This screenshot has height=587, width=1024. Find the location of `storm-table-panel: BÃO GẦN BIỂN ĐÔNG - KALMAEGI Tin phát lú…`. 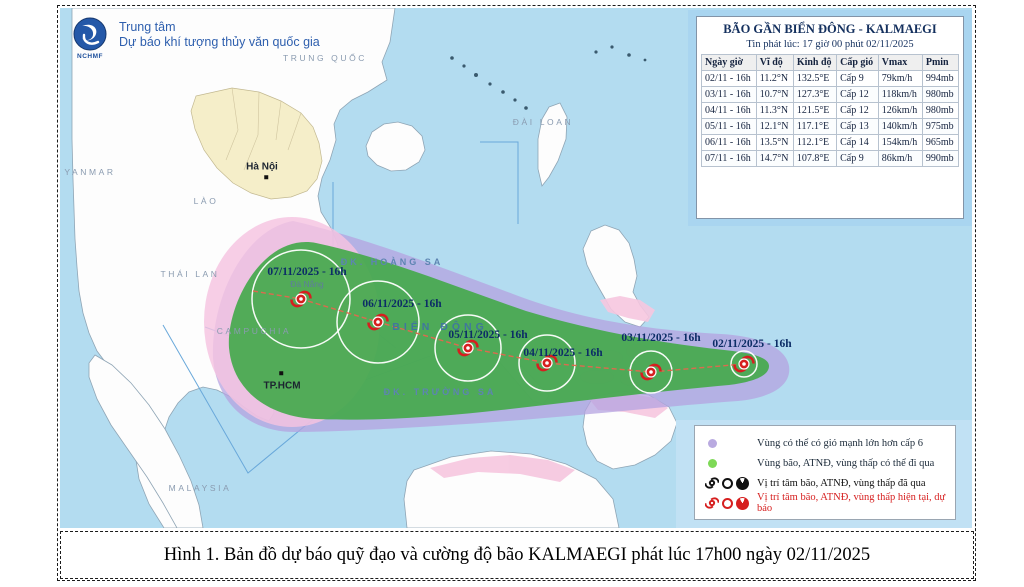

storm-table-panel: BÃO GẦN BIỂN ĐÔNG - KALMAEGI Tin phát lú… is located at coordinates (830, 118).